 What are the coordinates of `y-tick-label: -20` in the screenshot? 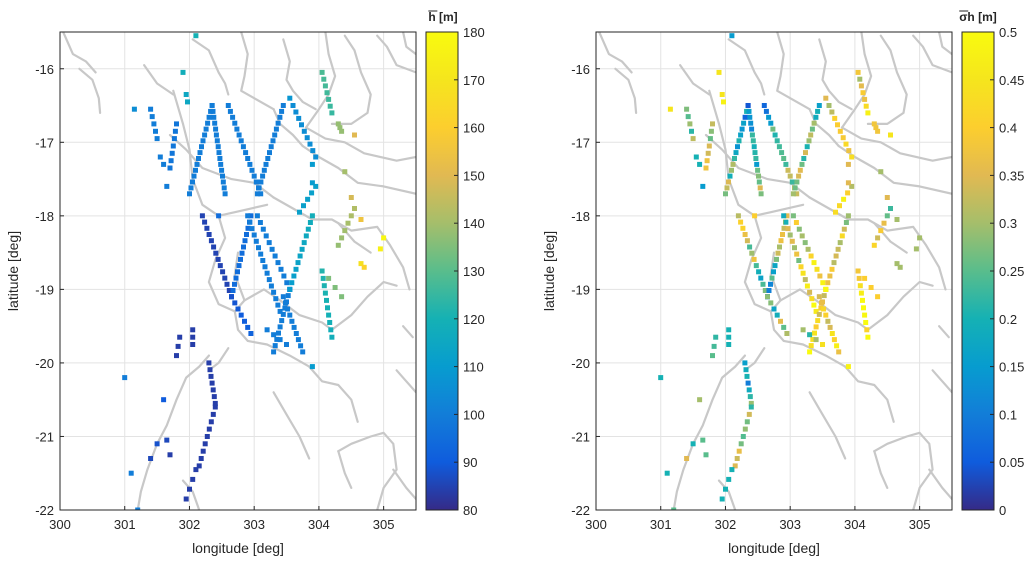 It's located at (44, 363).